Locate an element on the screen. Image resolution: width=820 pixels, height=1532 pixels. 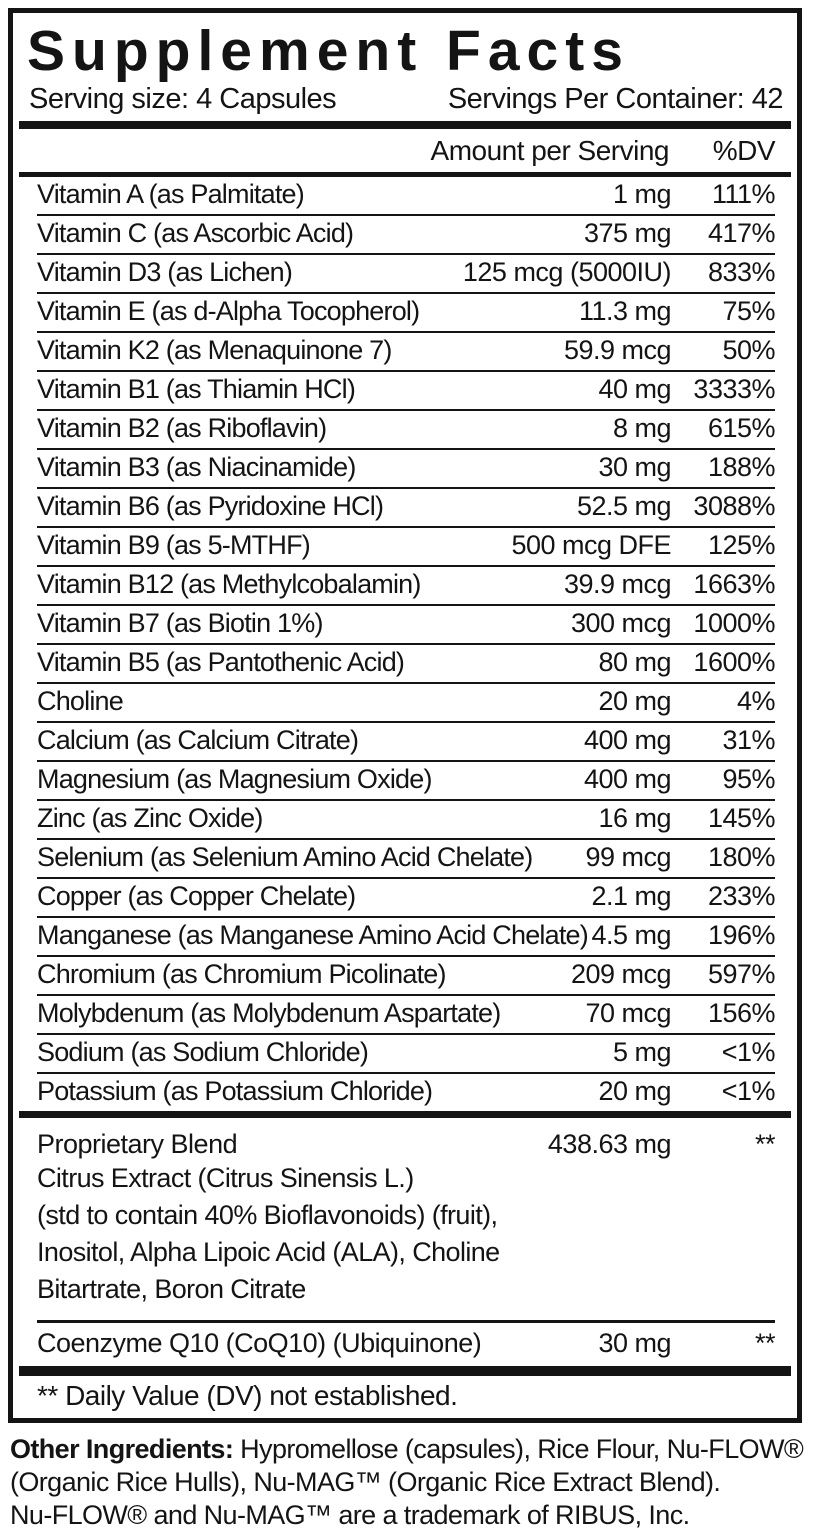
nutrient-dv: 156% is located at coordinates (741, 1013).